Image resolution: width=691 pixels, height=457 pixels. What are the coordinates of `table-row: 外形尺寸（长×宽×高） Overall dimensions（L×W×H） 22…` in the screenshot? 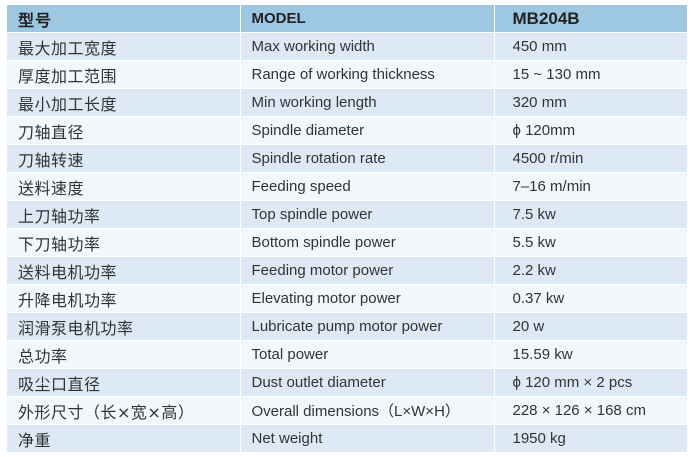 It's located at (347, 410).